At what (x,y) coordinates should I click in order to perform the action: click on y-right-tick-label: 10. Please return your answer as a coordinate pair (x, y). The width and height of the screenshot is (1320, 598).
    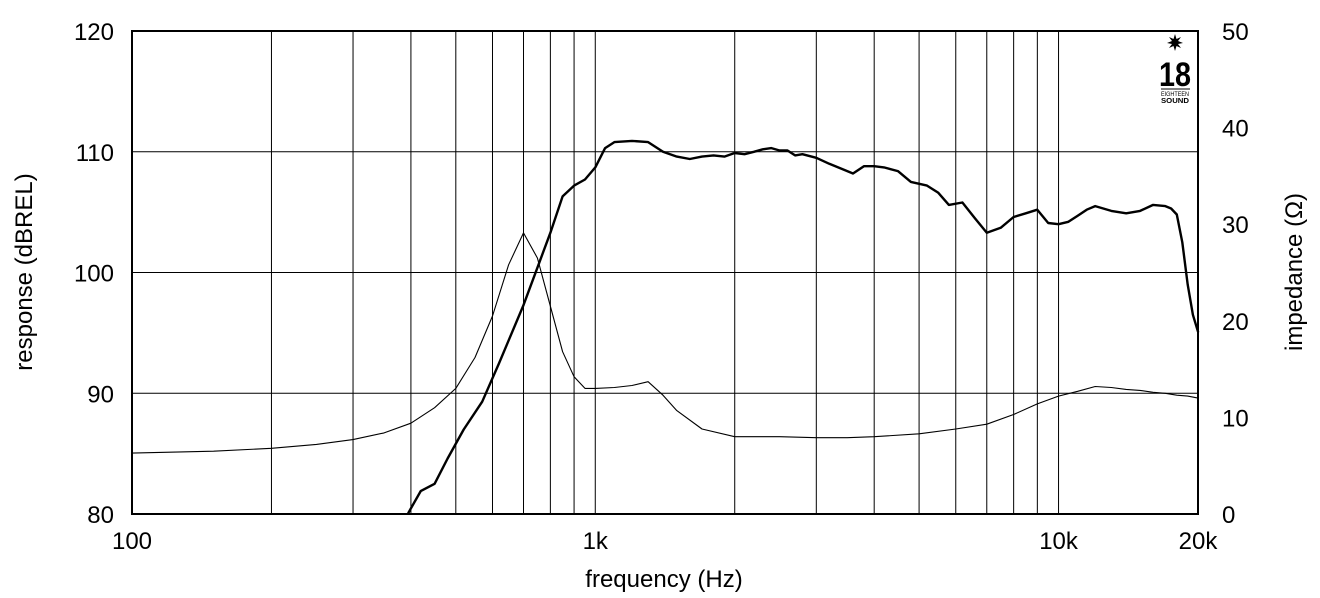
    Looking at the image, I should click on (1235, 418).